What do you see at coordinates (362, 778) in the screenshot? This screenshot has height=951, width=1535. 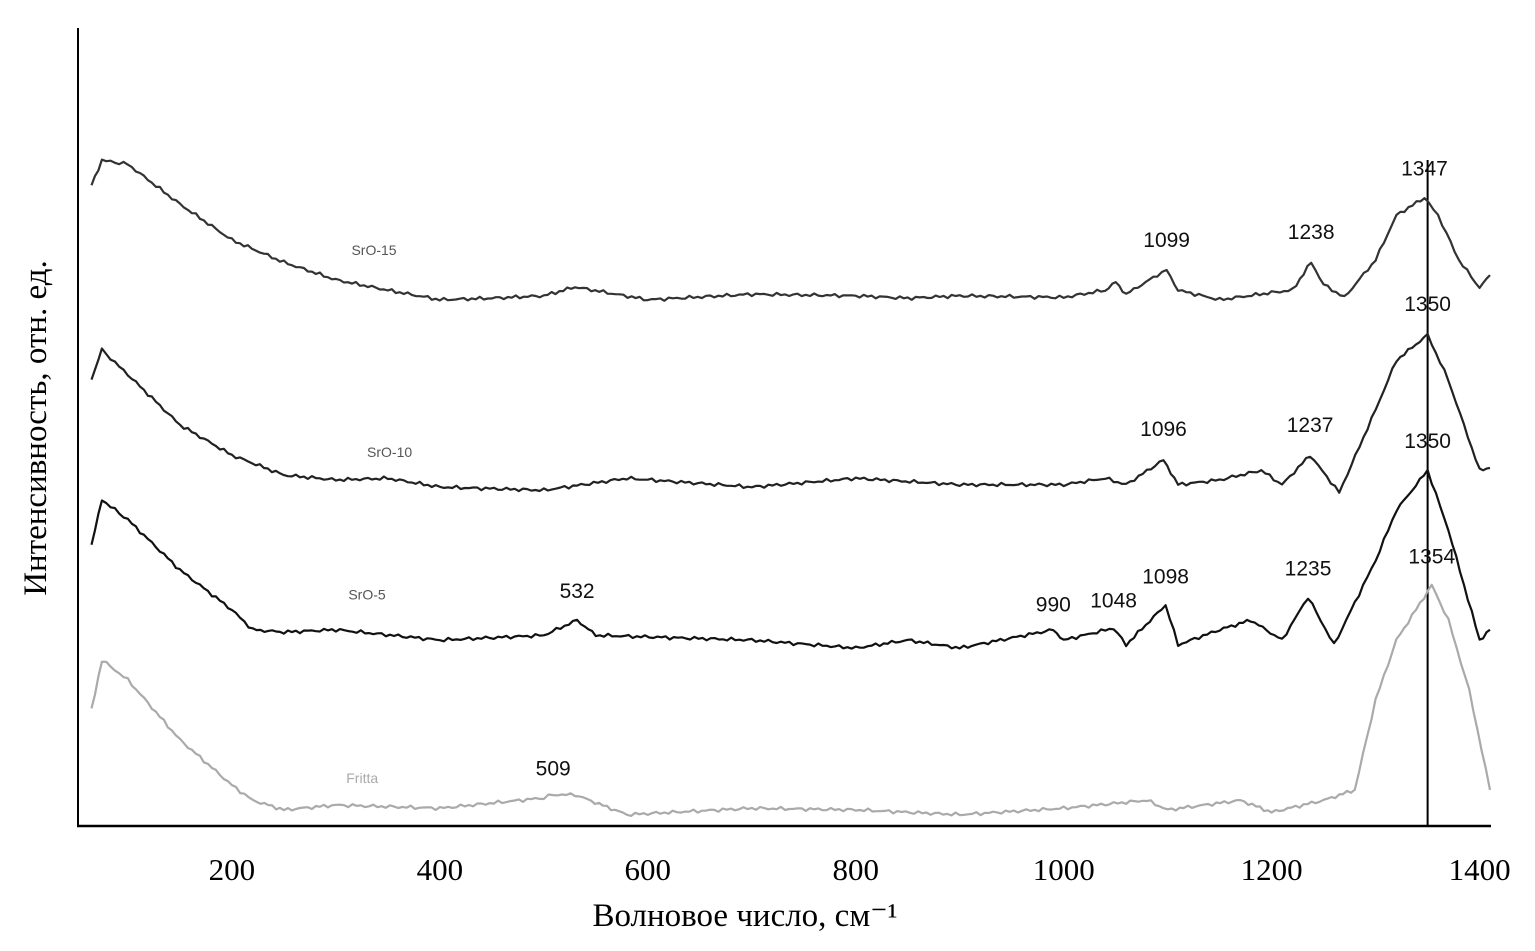 I see `series-label-fritta: Fritta` at bounding box center [362, 778].